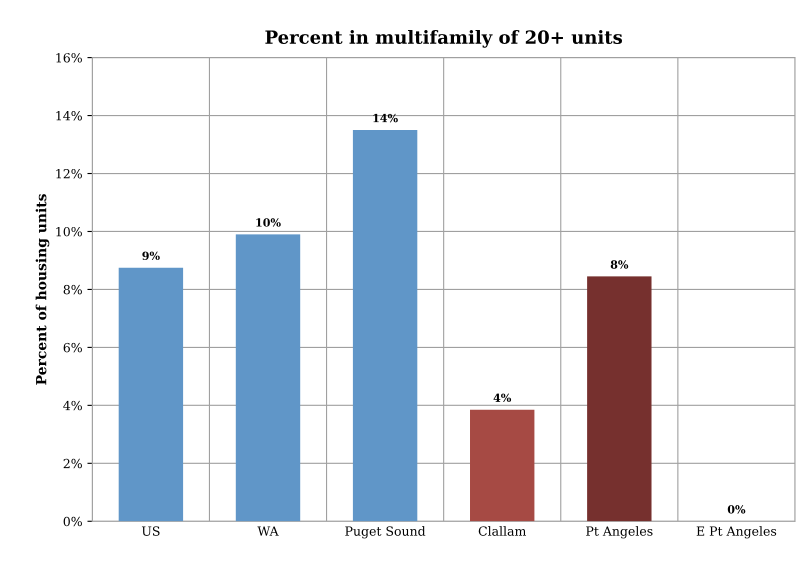 This screenshot has height=576, width=803. What do you see at coordinates (385, 118) in the screenshot?
I see `data-label: 14%` at bounding box center [385, 118].